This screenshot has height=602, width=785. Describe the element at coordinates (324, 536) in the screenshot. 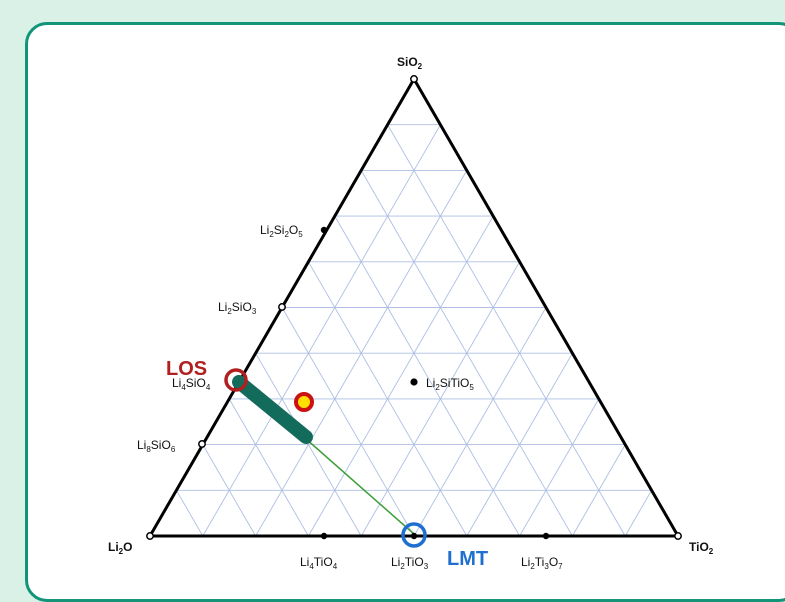

I see `li4tio4-dot` at that location.